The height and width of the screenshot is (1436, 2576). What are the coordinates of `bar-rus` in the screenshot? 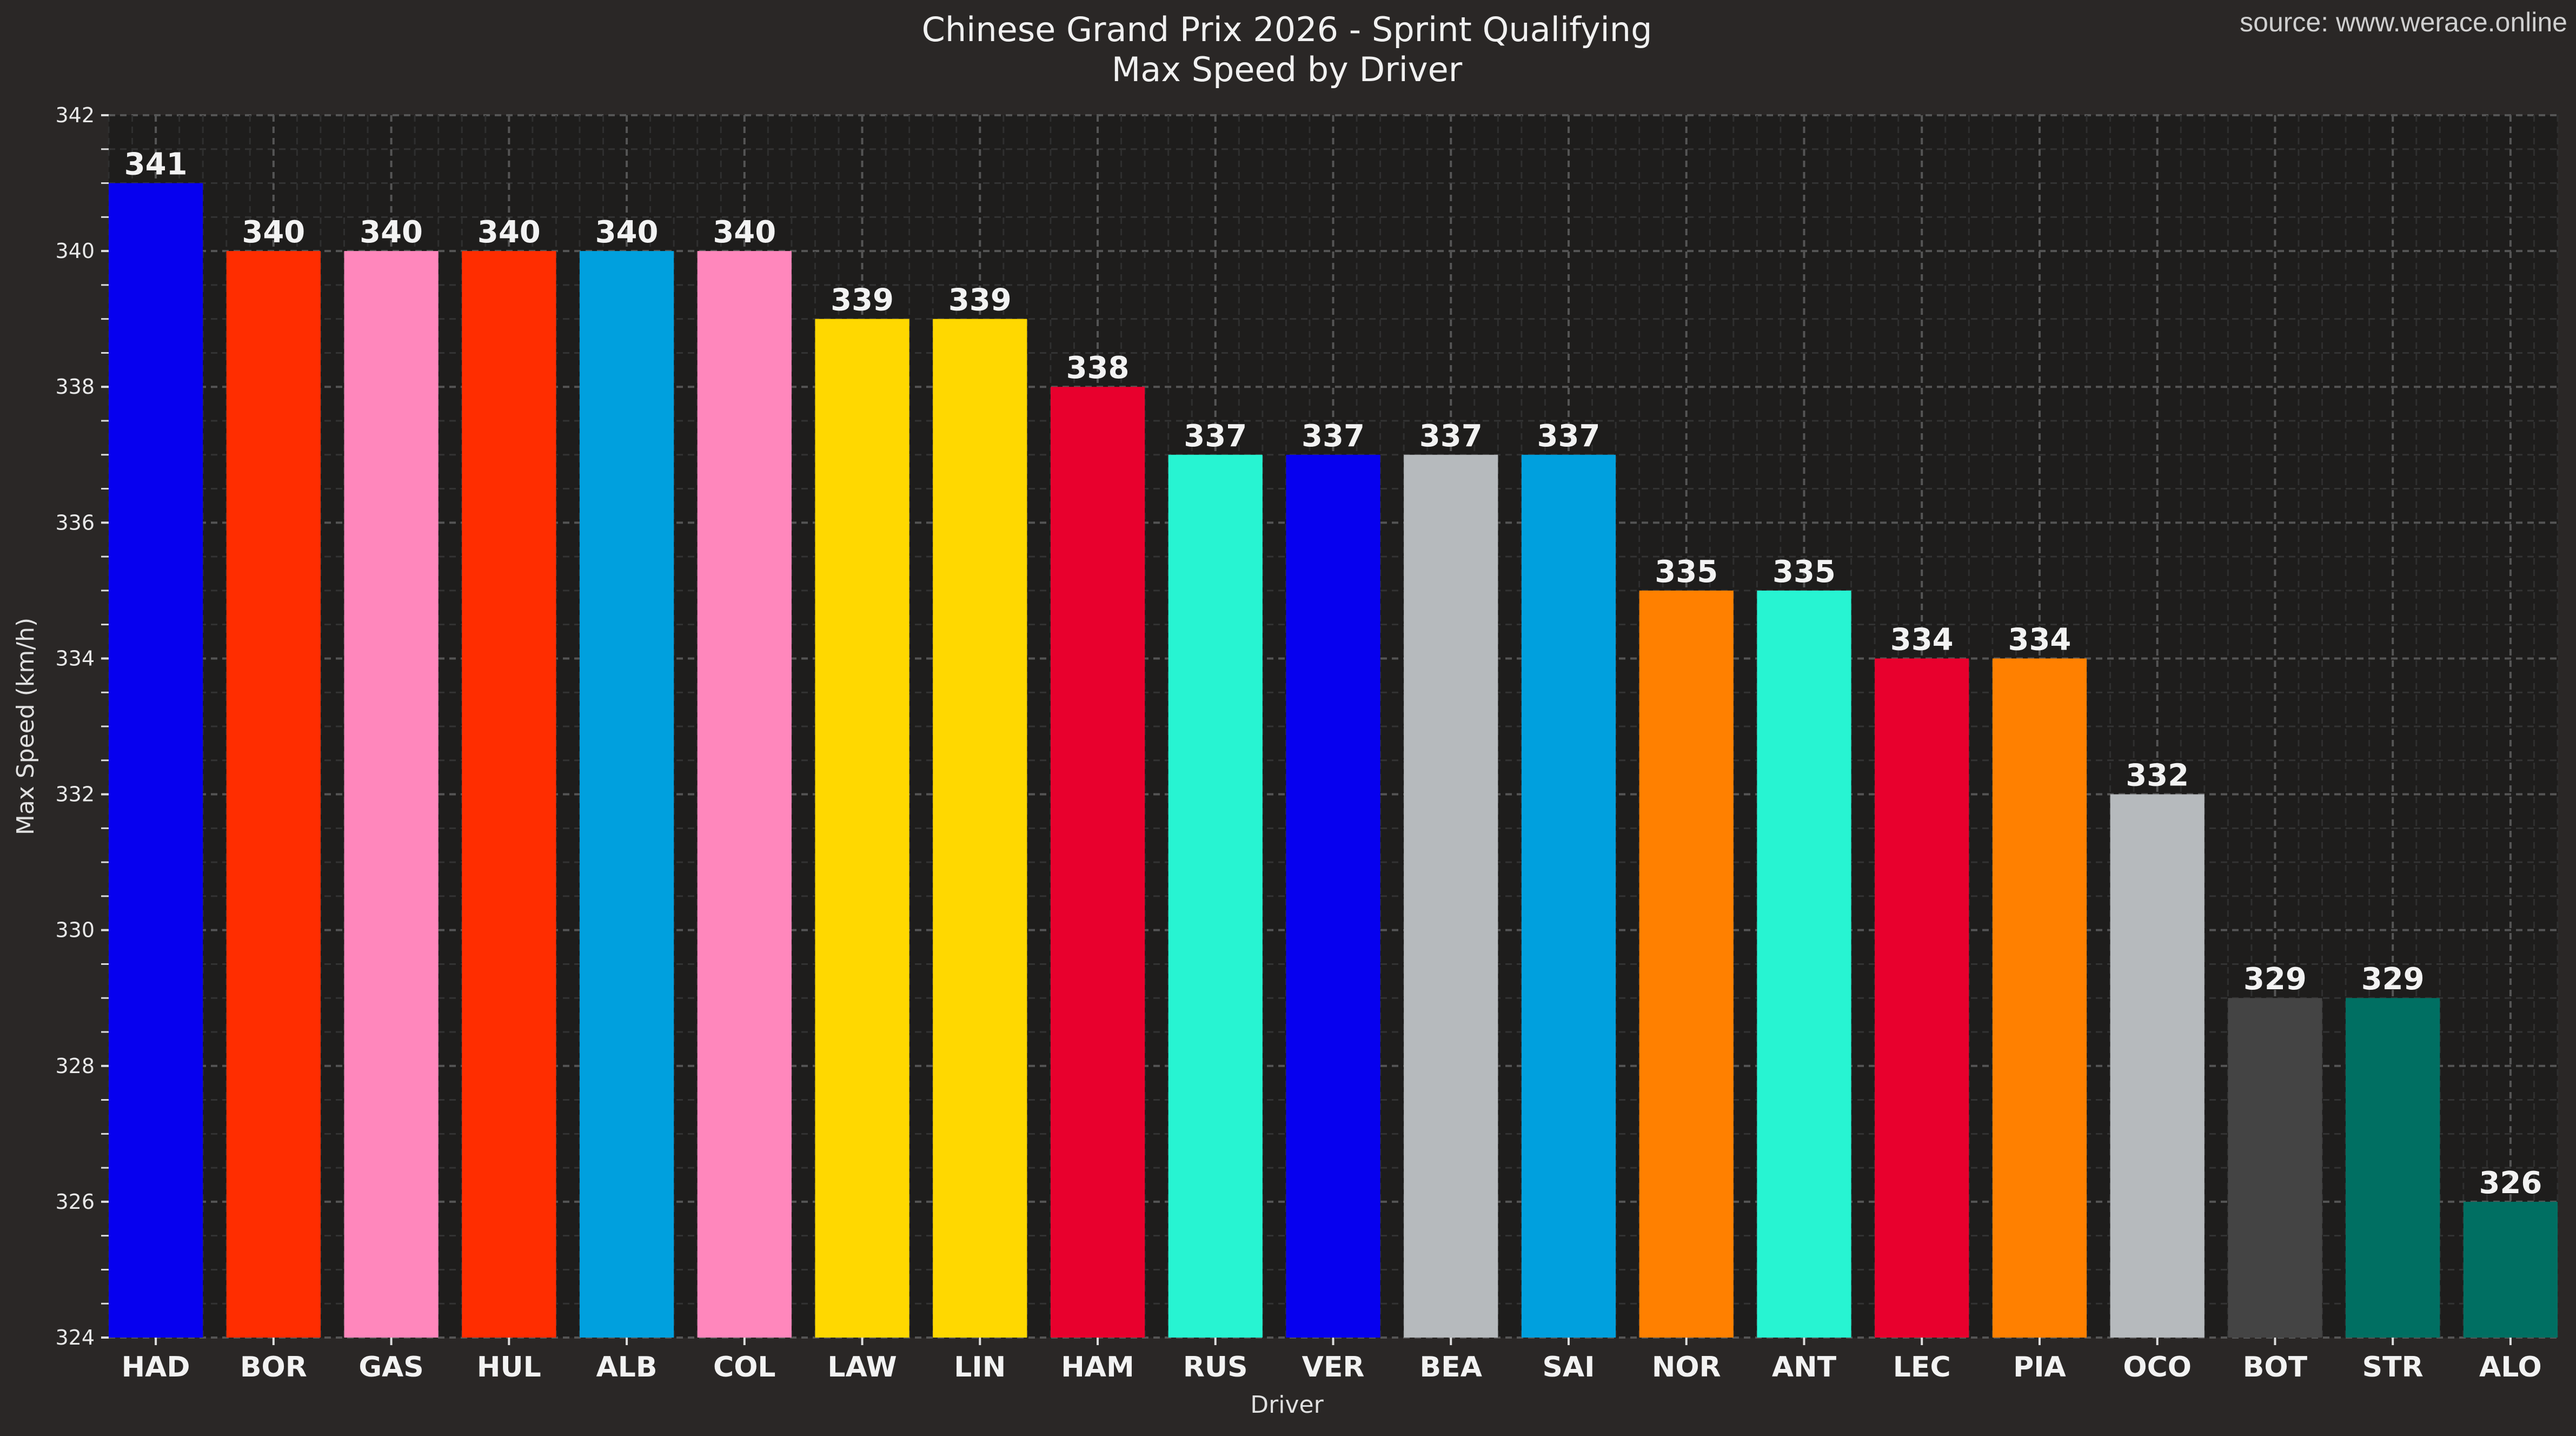 It's located at (1215, 896).